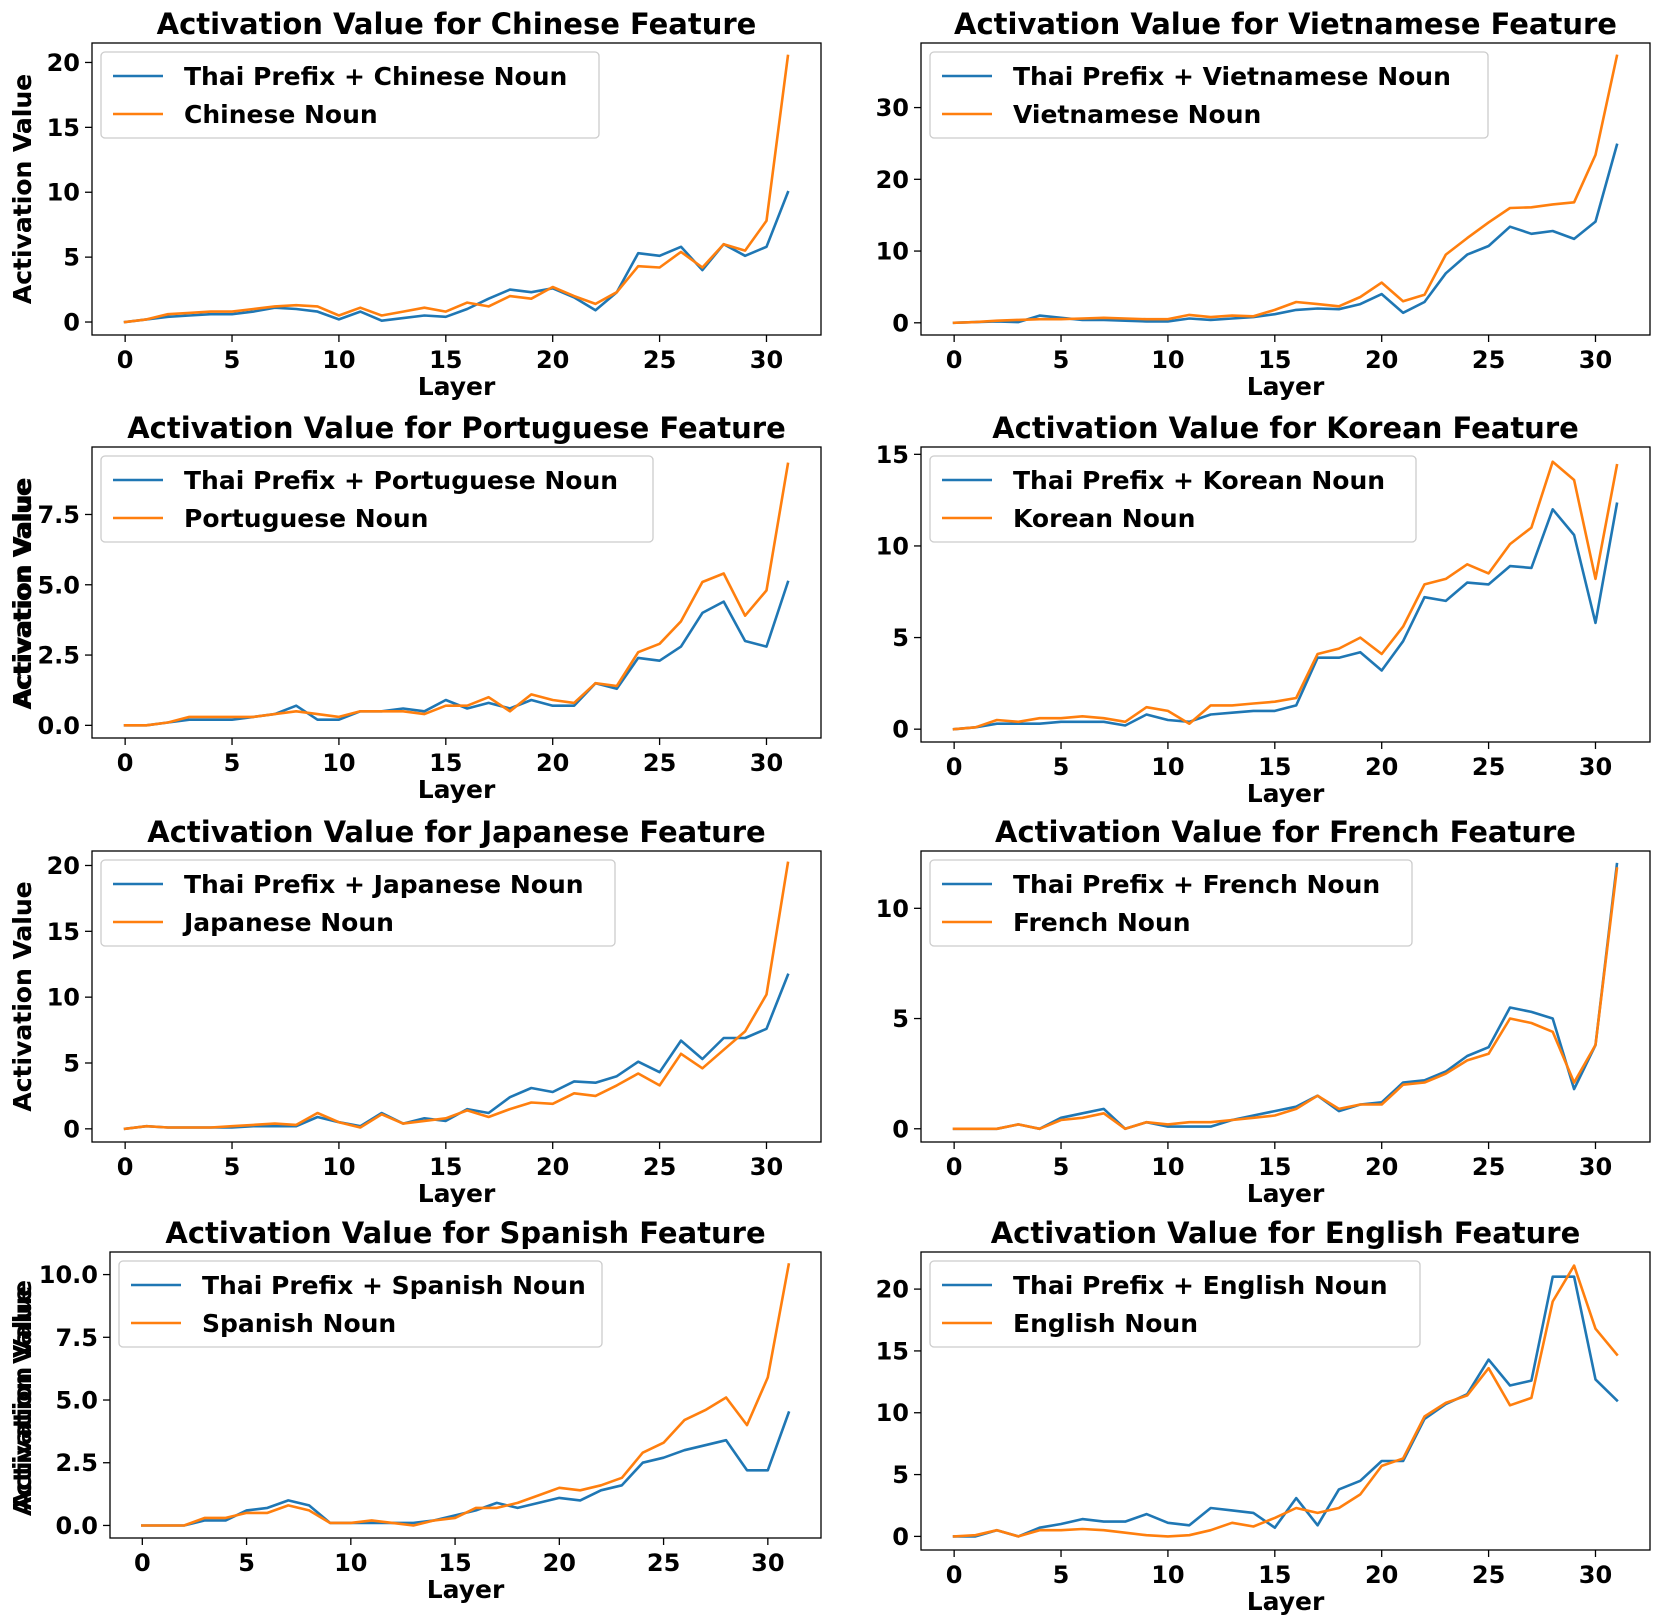 Image resolution: width=1661 pixels, height=1623 pixels. Describe the element at coordinates (401, 480) in the screenshot. I see `legend-label: Thai Prefix + Portuguese Noun` at that location.